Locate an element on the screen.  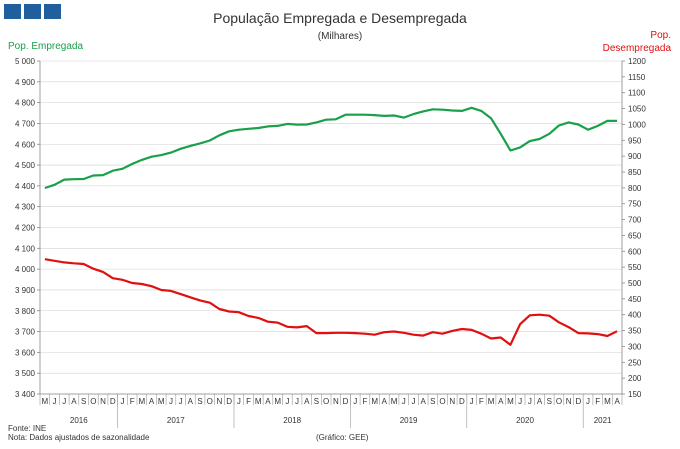
year-tick-label: 2017 is located at coordinates (176, 420).